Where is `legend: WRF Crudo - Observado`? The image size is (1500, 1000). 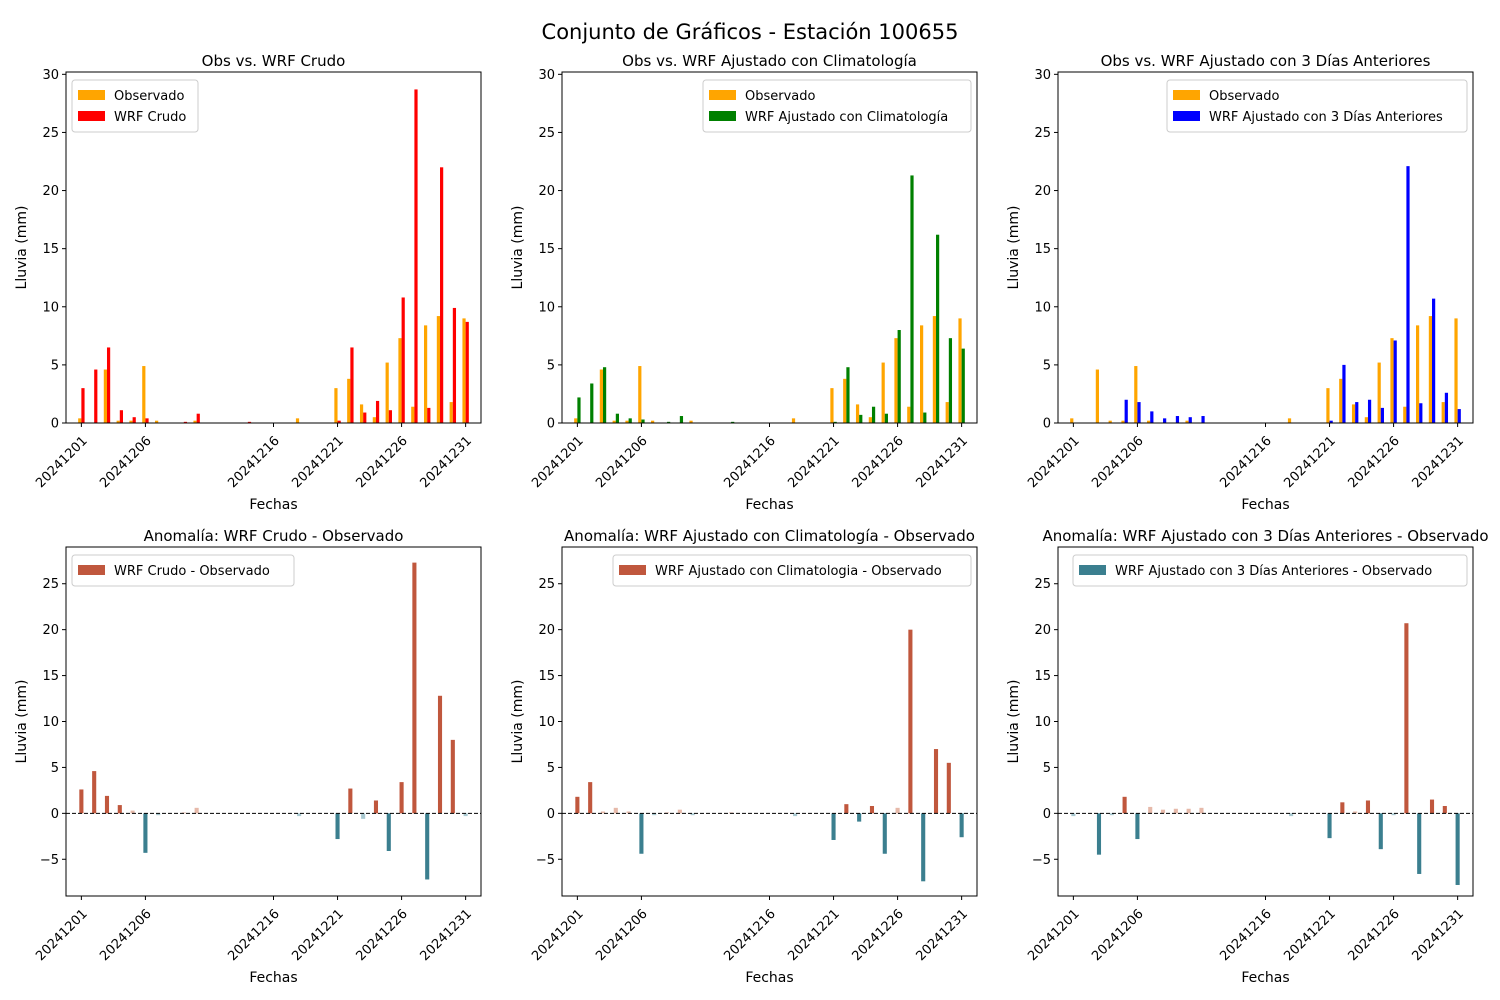
legend: WRF Crudo - Observado is located at coordinates (183, 570).